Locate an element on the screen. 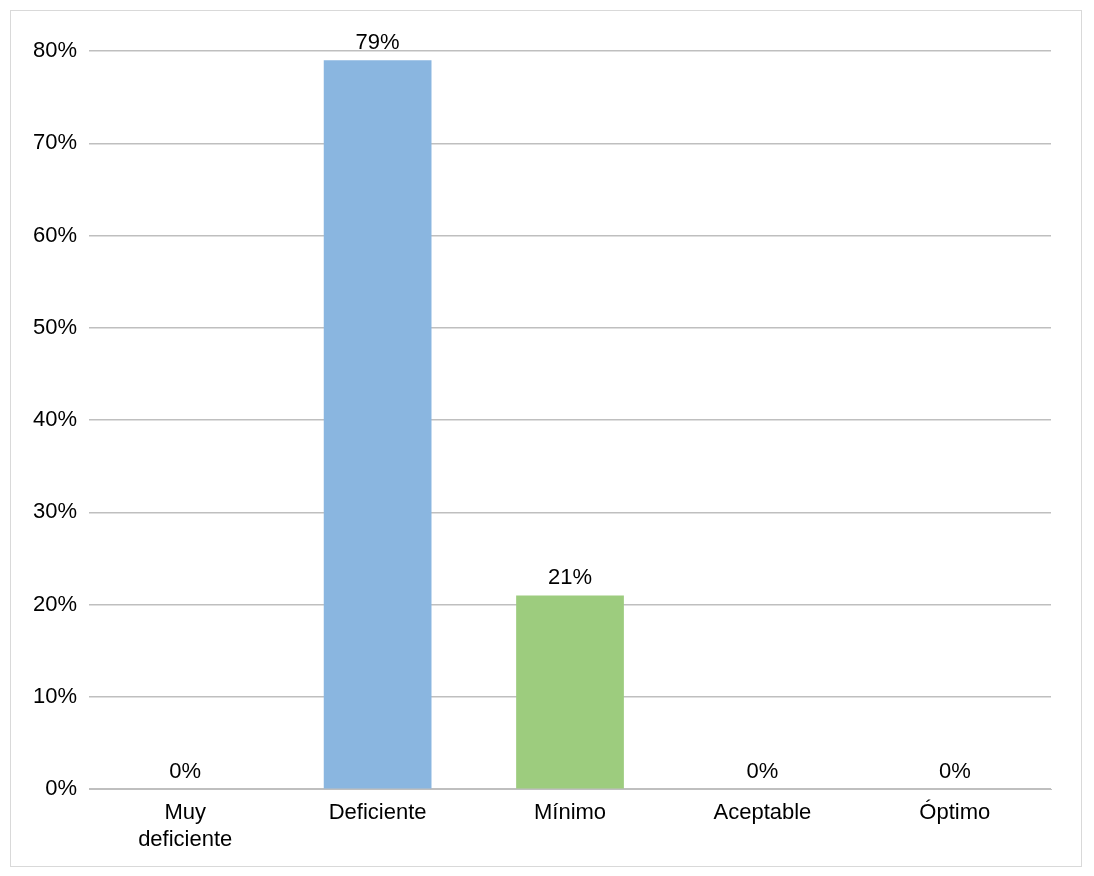 Image resolution: width=1094 pixels, height=876 pixels. y-tick-label: 10% is located at coordinates (55, 695).